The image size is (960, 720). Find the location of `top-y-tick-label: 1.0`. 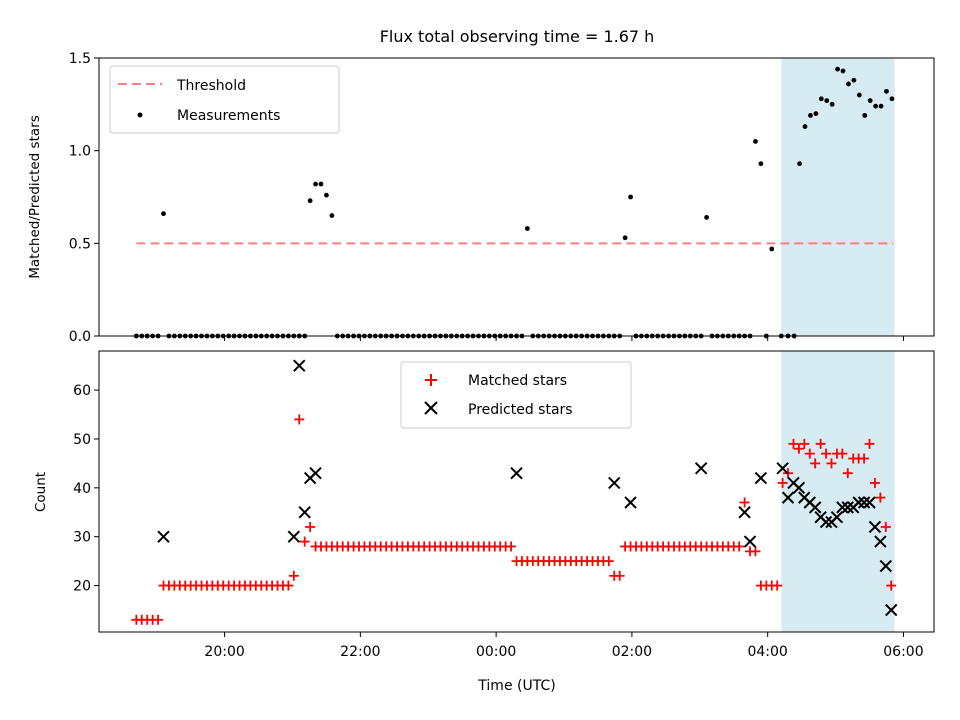

top-y-tick-label: 1.0 is located at coordinates (80, 152).